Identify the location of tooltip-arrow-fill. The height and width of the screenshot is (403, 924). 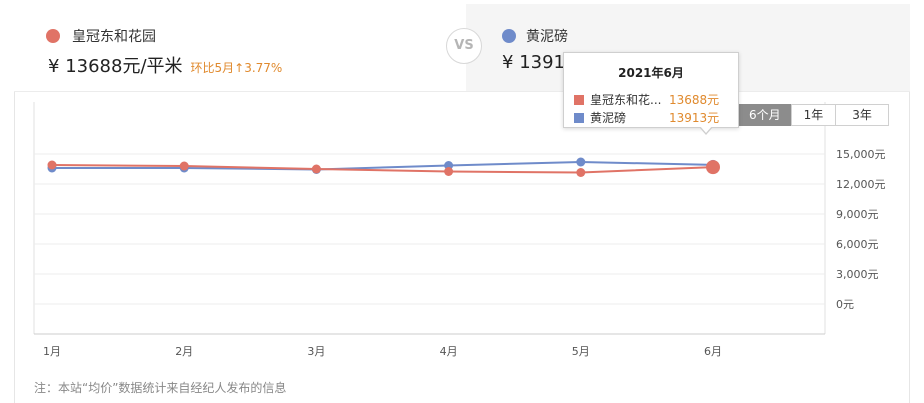
(706, 129).